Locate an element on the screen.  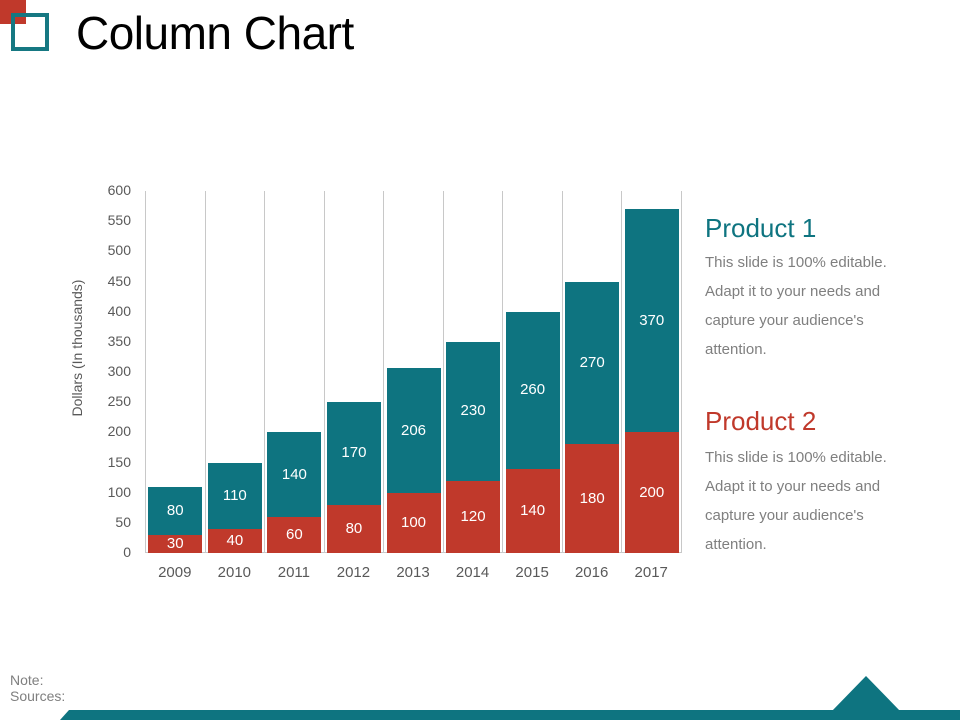
y-tick-label: 600 is located at coordinates (119, 190).